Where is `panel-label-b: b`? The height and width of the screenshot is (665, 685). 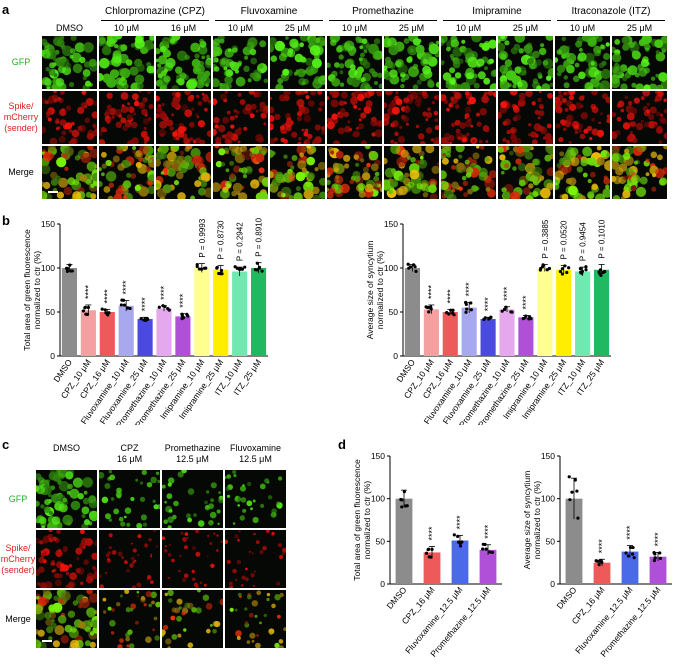 panel-label-b: b is located at coordinates (6, 220).